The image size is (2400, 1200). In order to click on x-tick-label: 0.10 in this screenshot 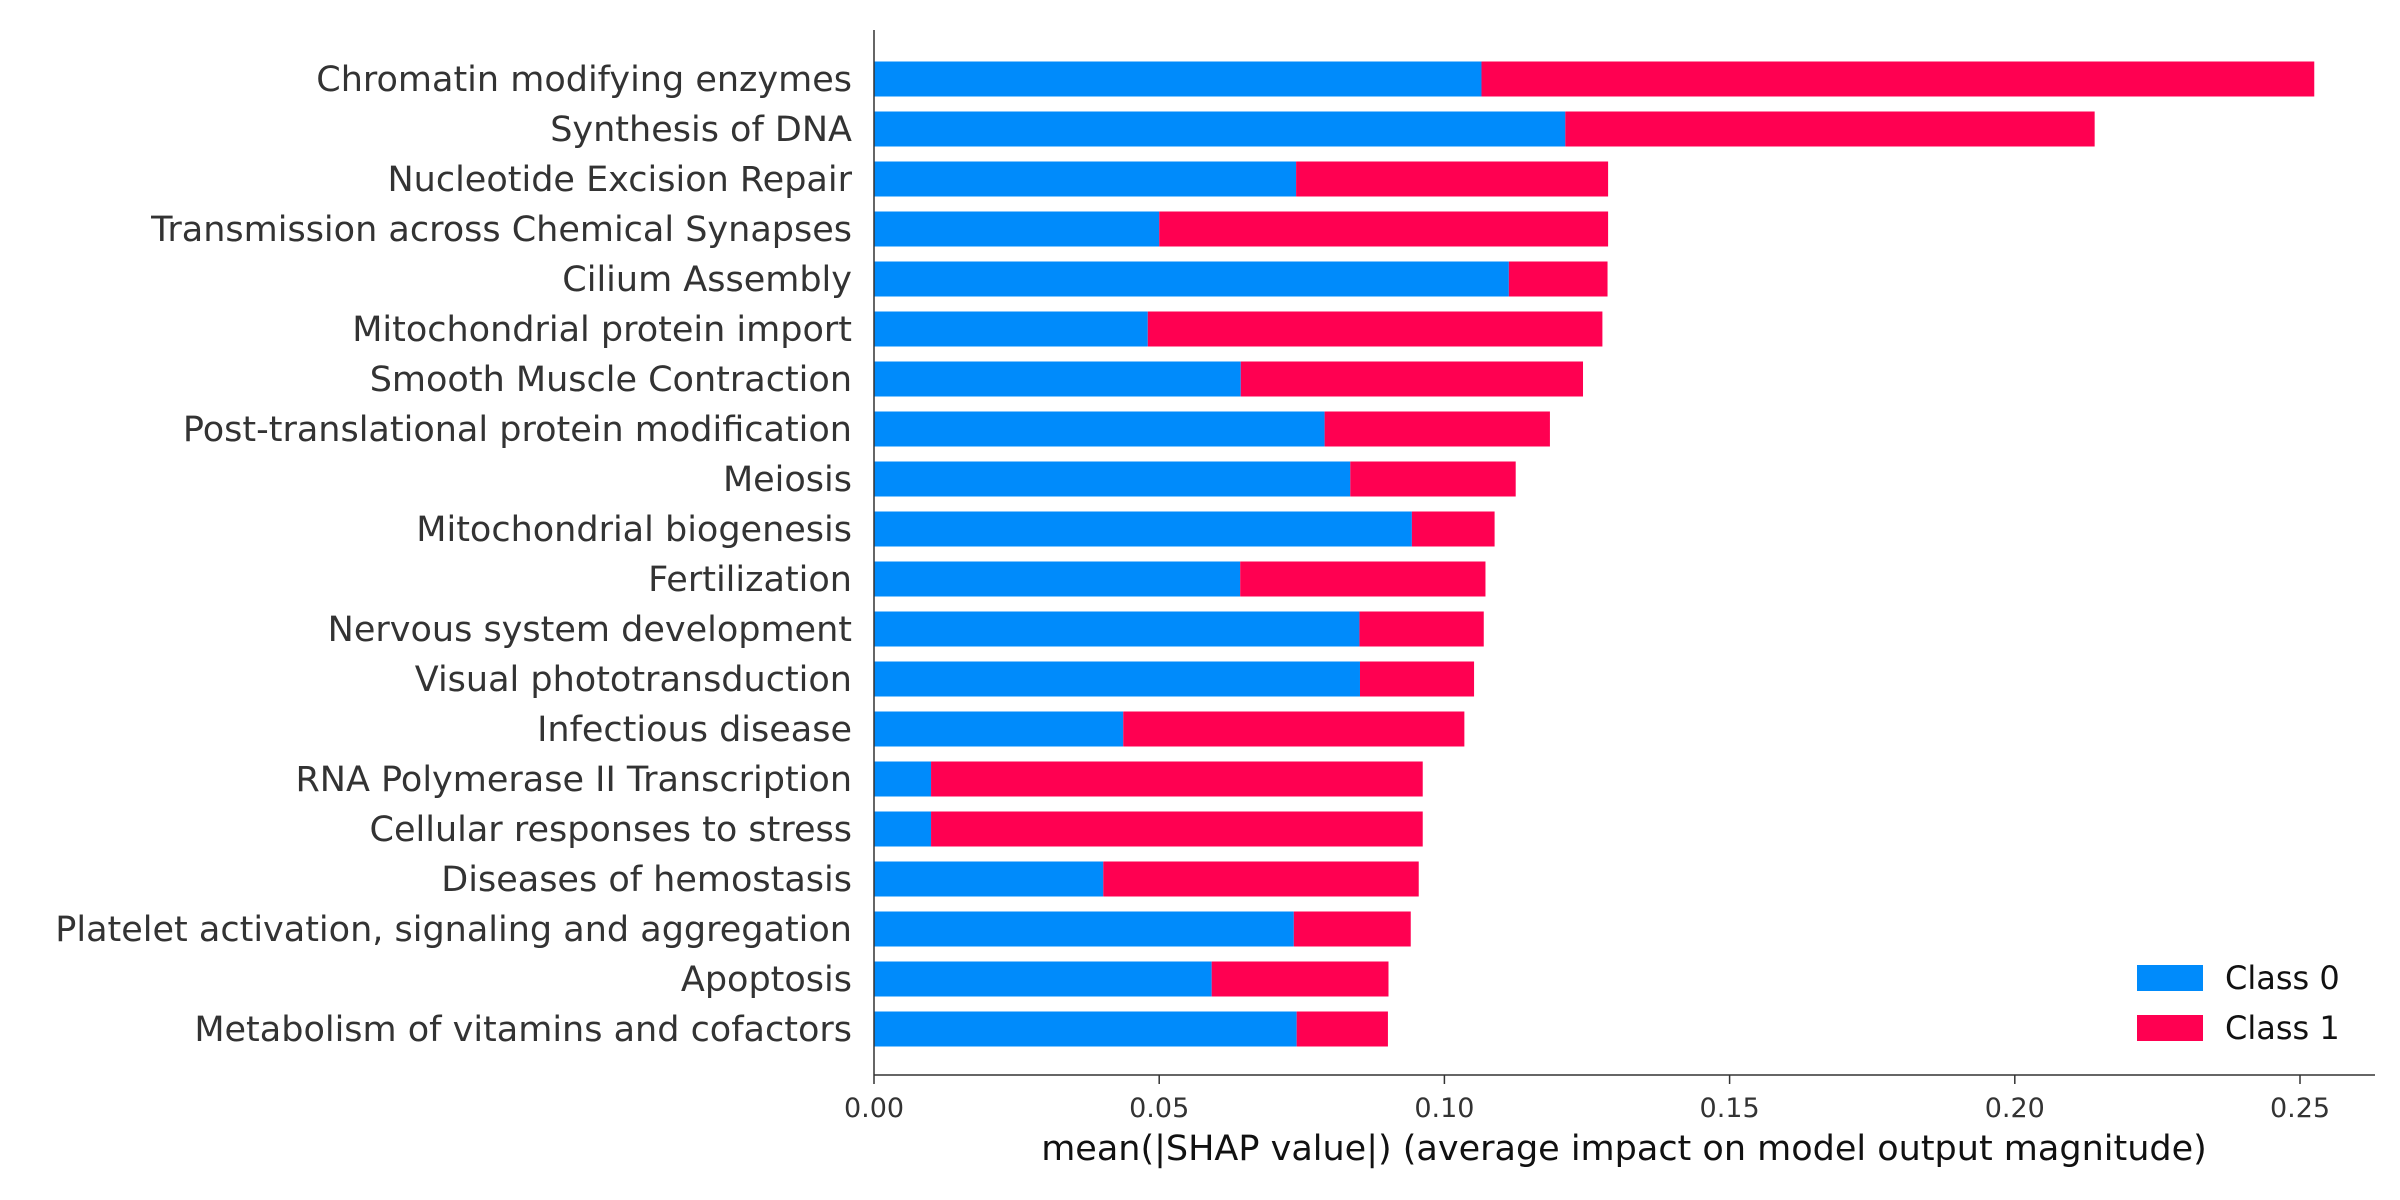, I will do `click(1444, 1108)`.